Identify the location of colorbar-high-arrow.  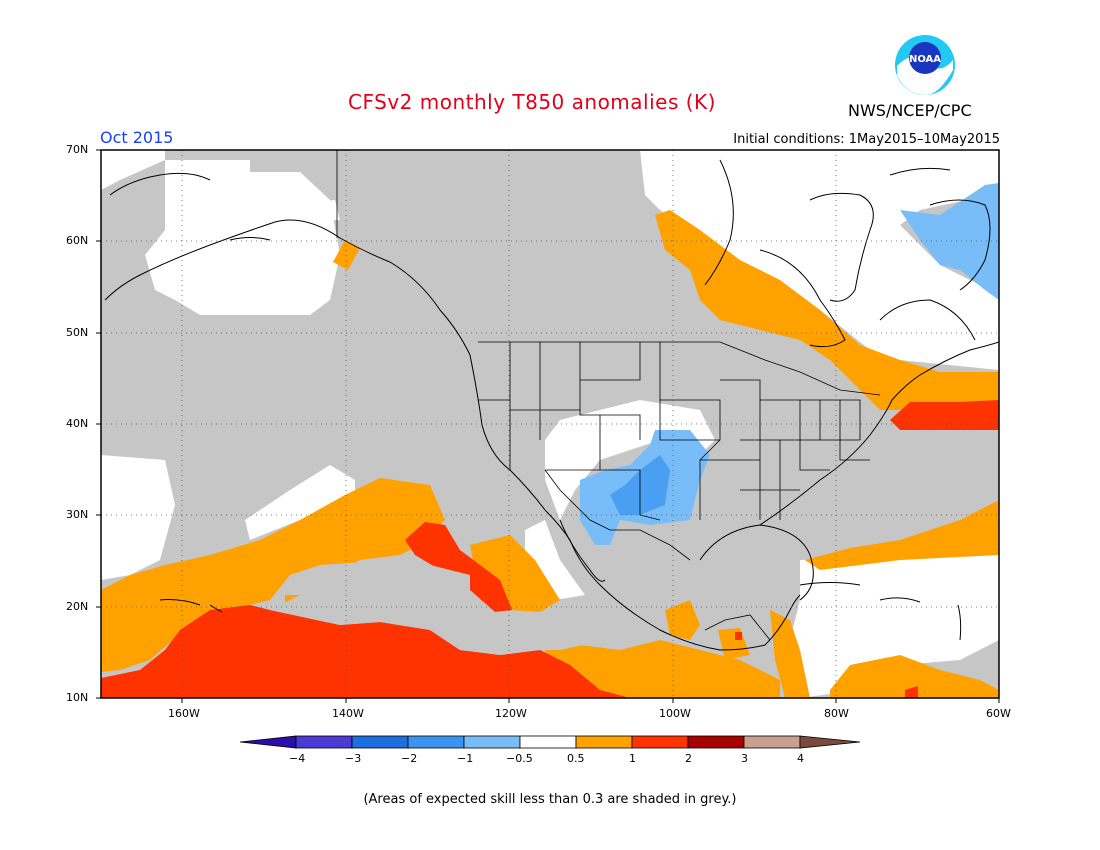
(830, 742).